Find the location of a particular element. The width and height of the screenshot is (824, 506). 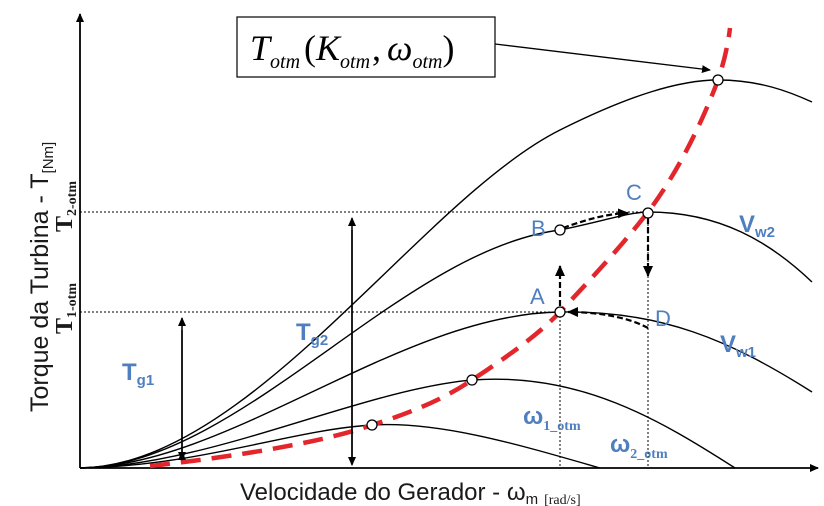

y-axis-title: Torque da Turbina - T[Nm] is located at coordinates (41, 277).